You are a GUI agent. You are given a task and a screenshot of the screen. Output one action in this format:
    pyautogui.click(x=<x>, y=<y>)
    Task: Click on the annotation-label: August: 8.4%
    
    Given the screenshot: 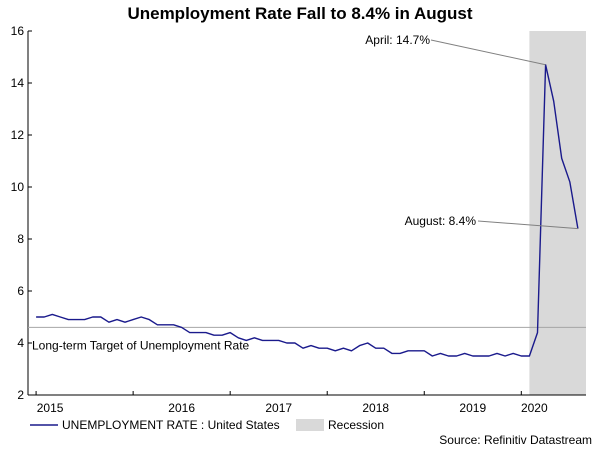 What is the action you would take?
    pyautogui.click(x=441, y=221)
    